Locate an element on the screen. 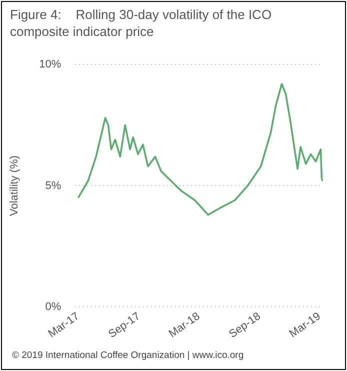  text: © 2019 International Coffee Organization | www.ico.org is located at coordinates (128, 355).